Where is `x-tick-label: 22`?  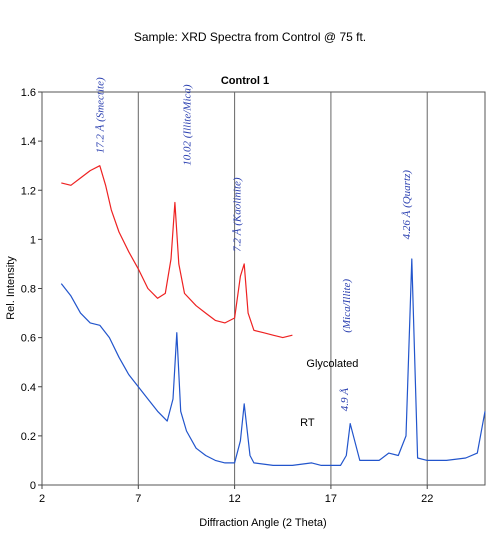 x-tick-label: 22 is located at coordinates (427, 499).